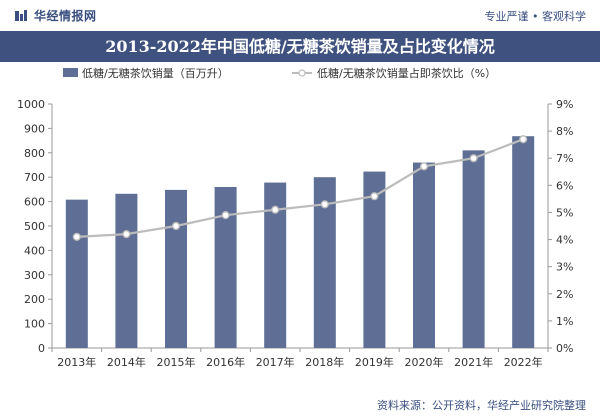  What do you see at coordinates (41, 348) in the screenshot?
I see `left-tick-label: 0` at bounding box center [41, 348].